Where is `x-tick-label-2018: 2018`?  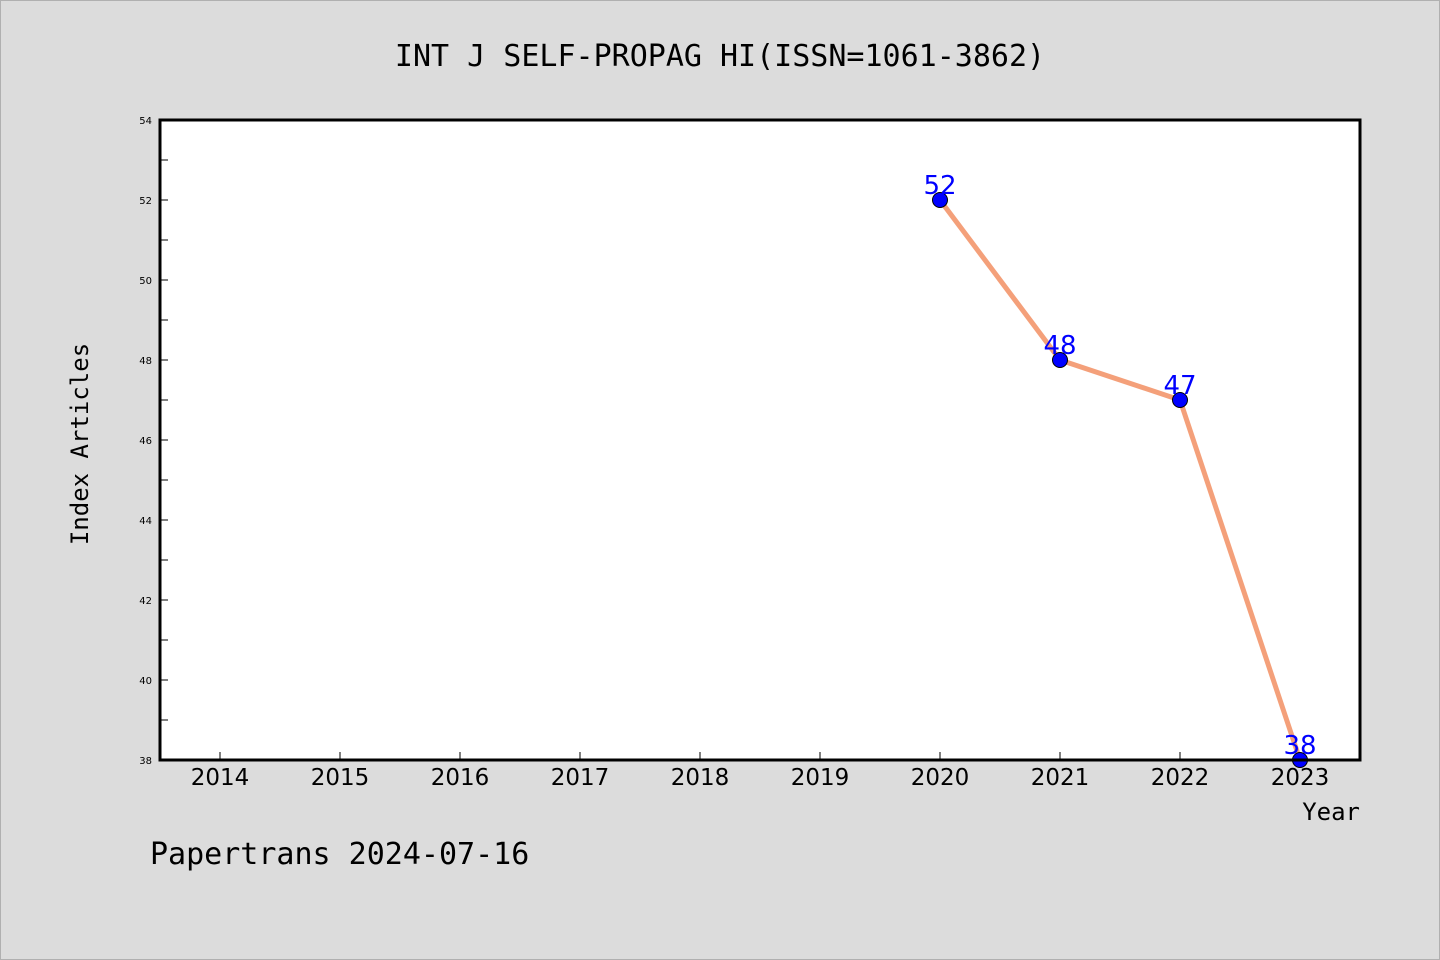 x-tick-label-2018: 2018 is located at coordinates (700, 778).